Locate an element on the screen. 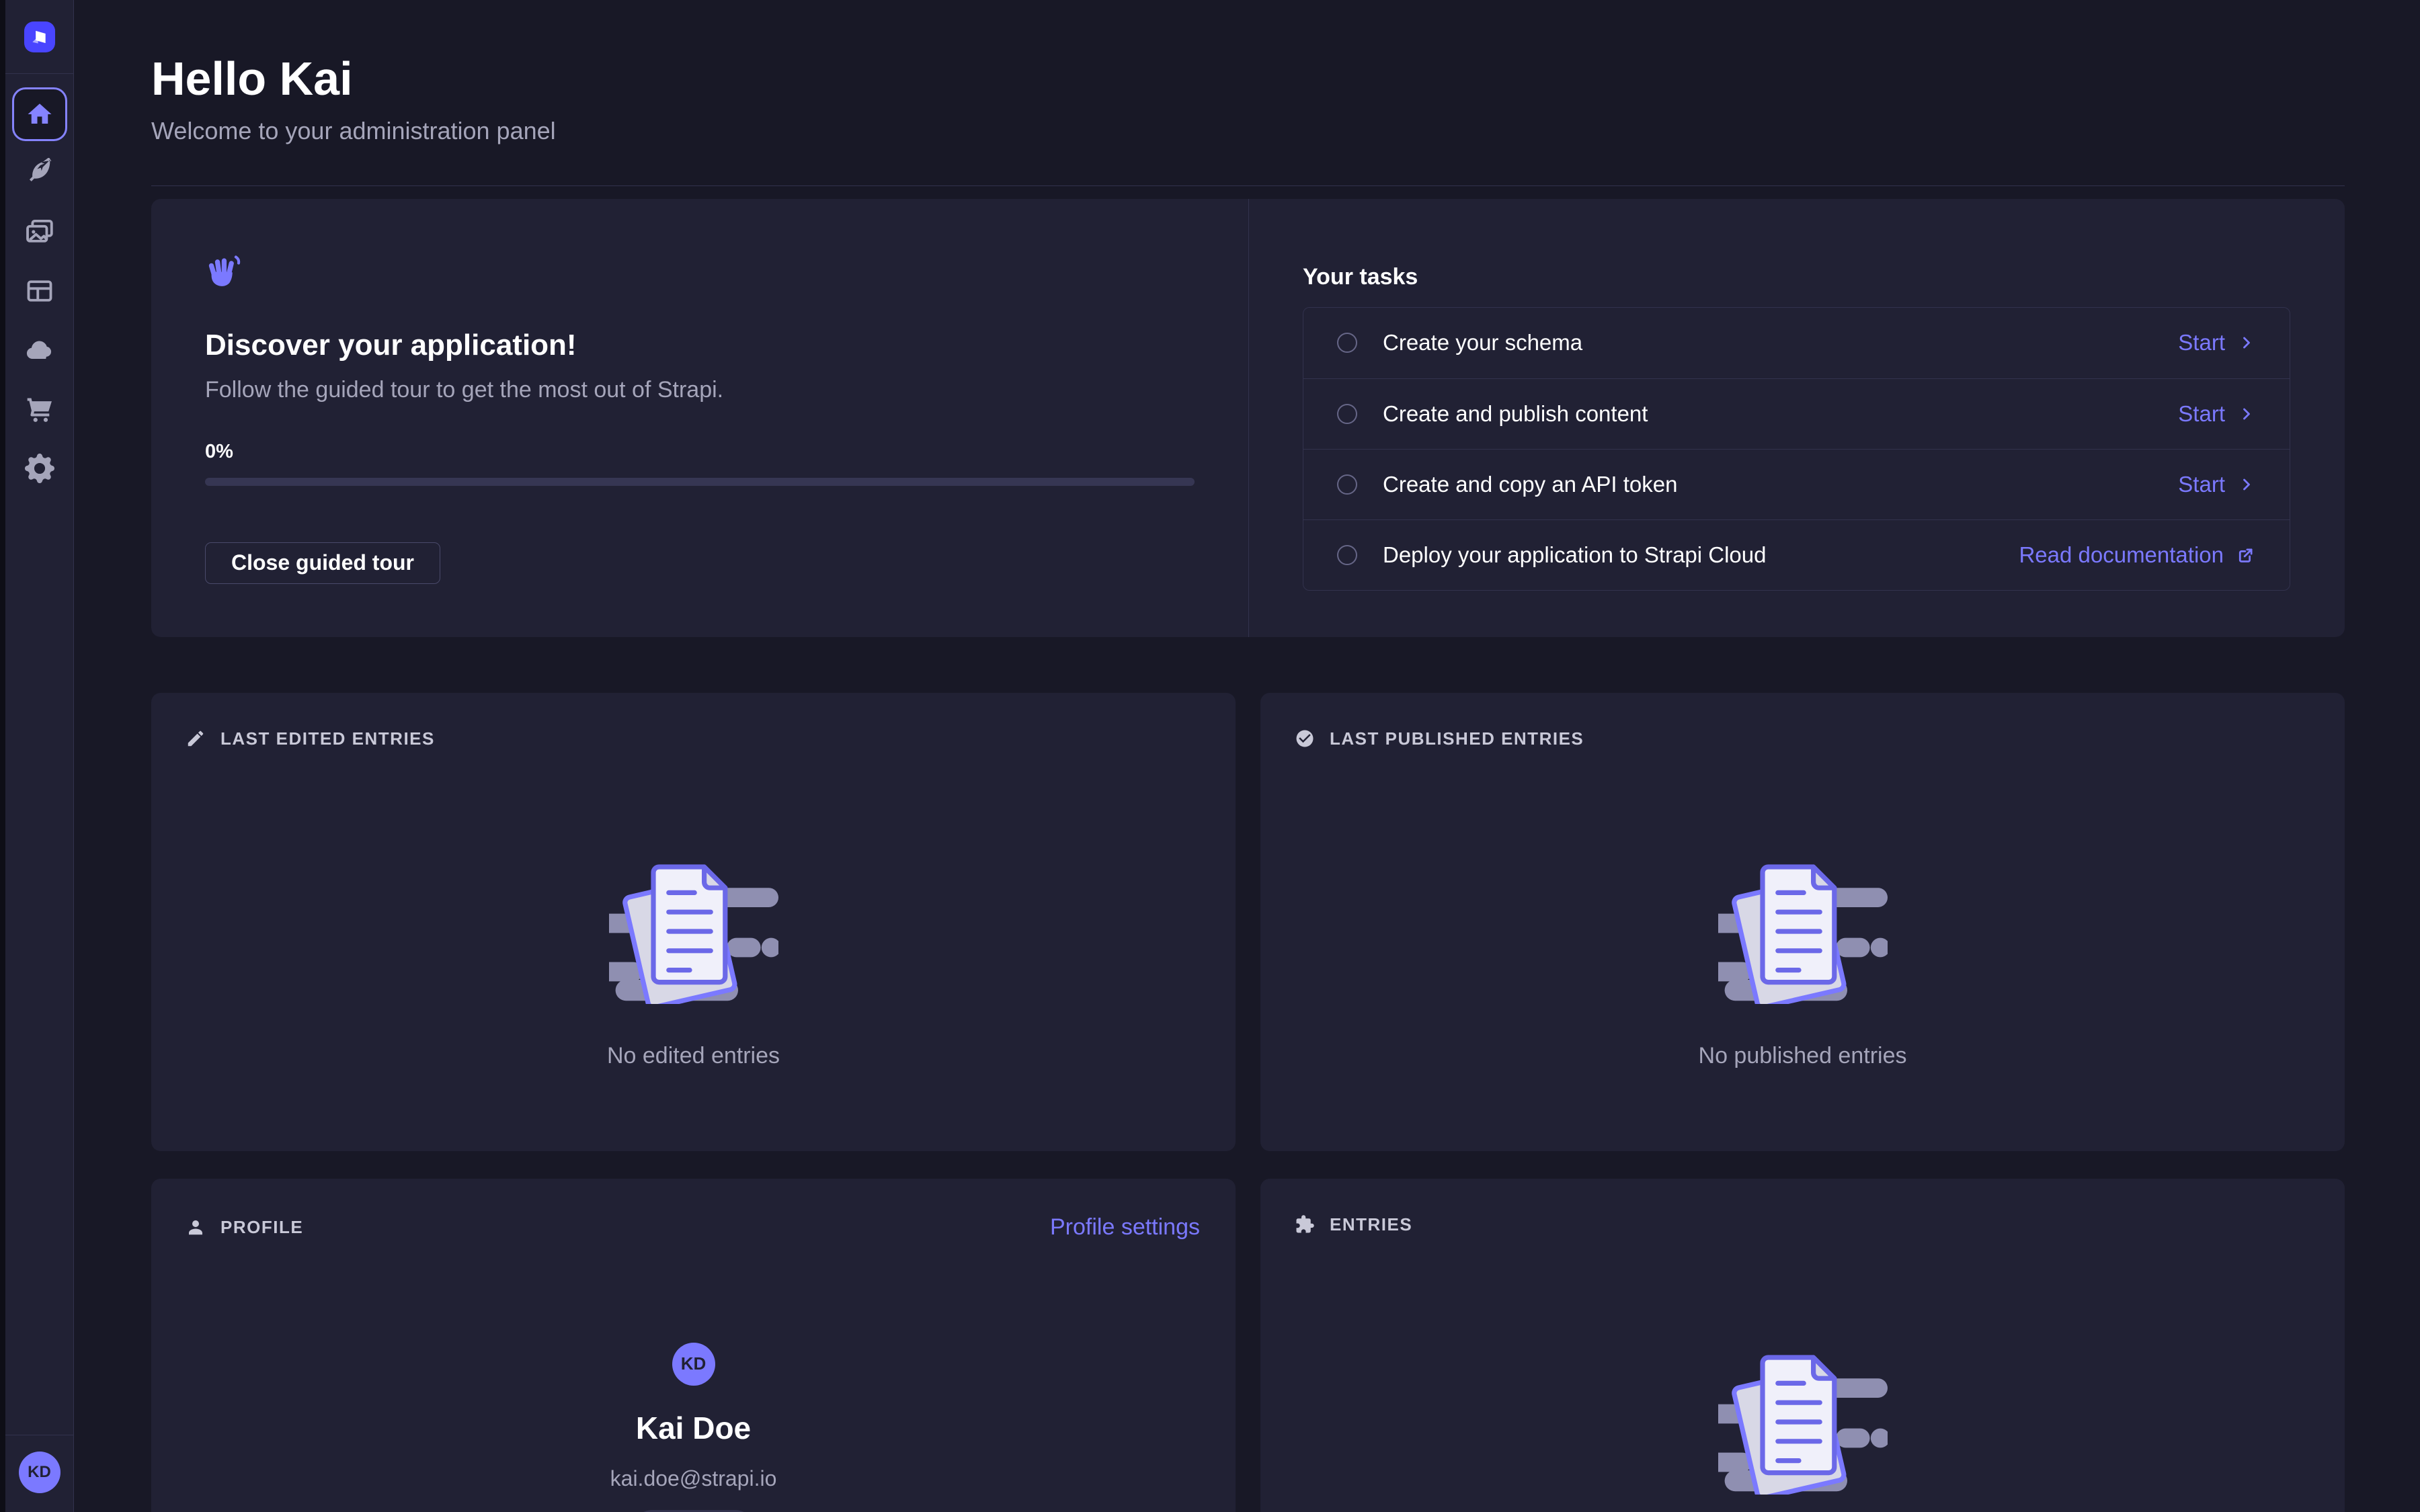 The width and height of the screenshot is (2420, 1512). task-row-create-schema: Create your schema Start is located at coordinates (1797, 343).